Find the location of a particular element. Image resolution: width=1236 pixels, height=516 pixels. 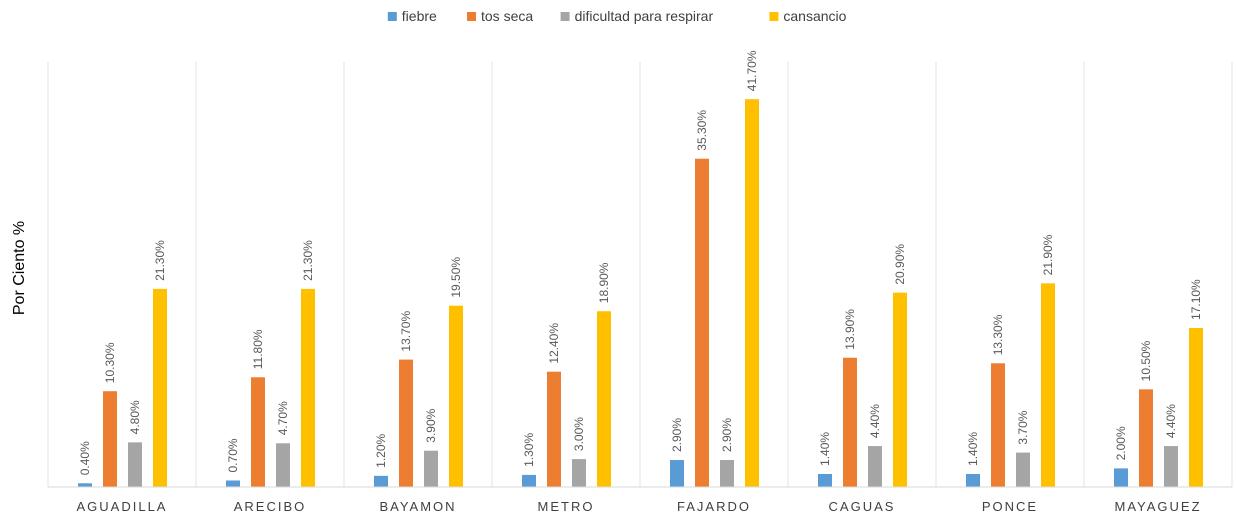

data-label-dificultad-para-respirar-ponce: 3.70% is located at coordinates (1023, 427).